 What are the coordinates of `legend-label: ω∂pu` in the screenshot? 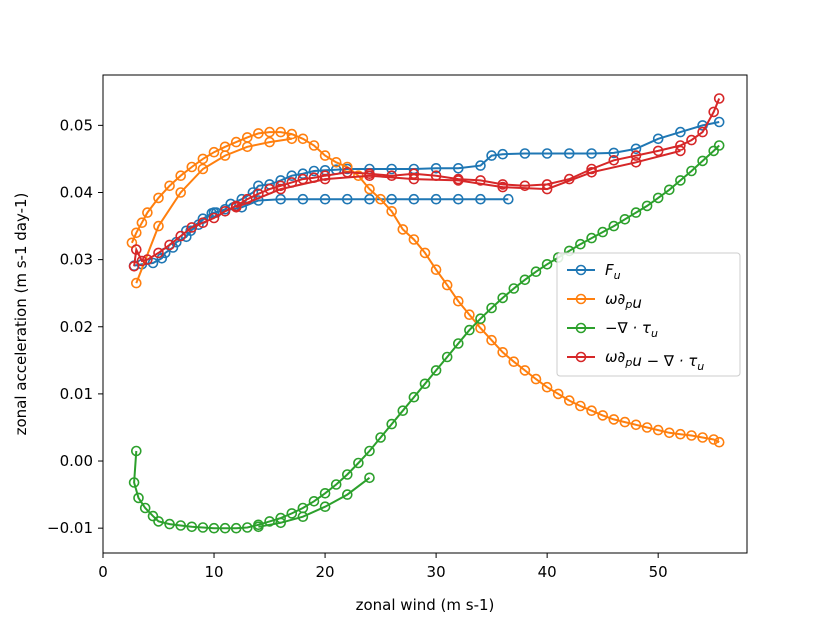 It's located at (623, 301).